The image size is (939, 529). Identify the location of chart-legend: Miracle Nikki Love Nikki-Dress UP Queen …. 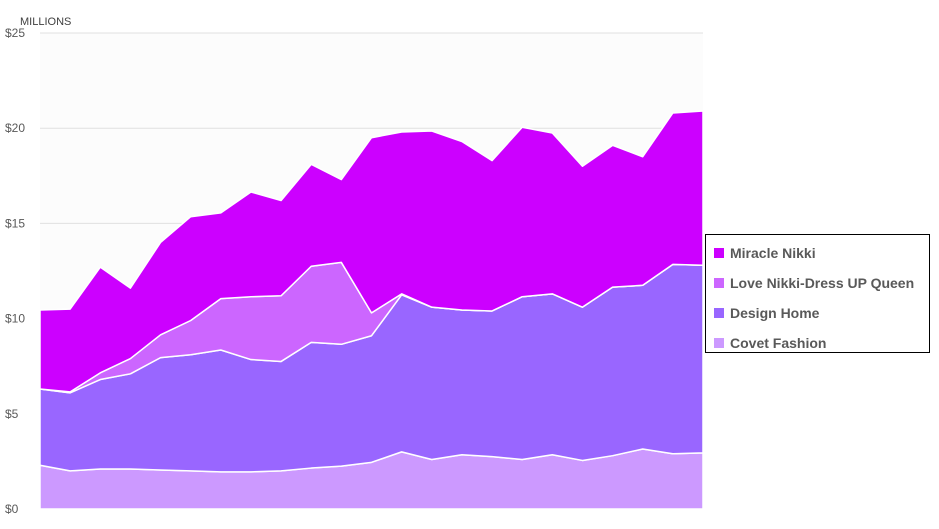
(817, 293).